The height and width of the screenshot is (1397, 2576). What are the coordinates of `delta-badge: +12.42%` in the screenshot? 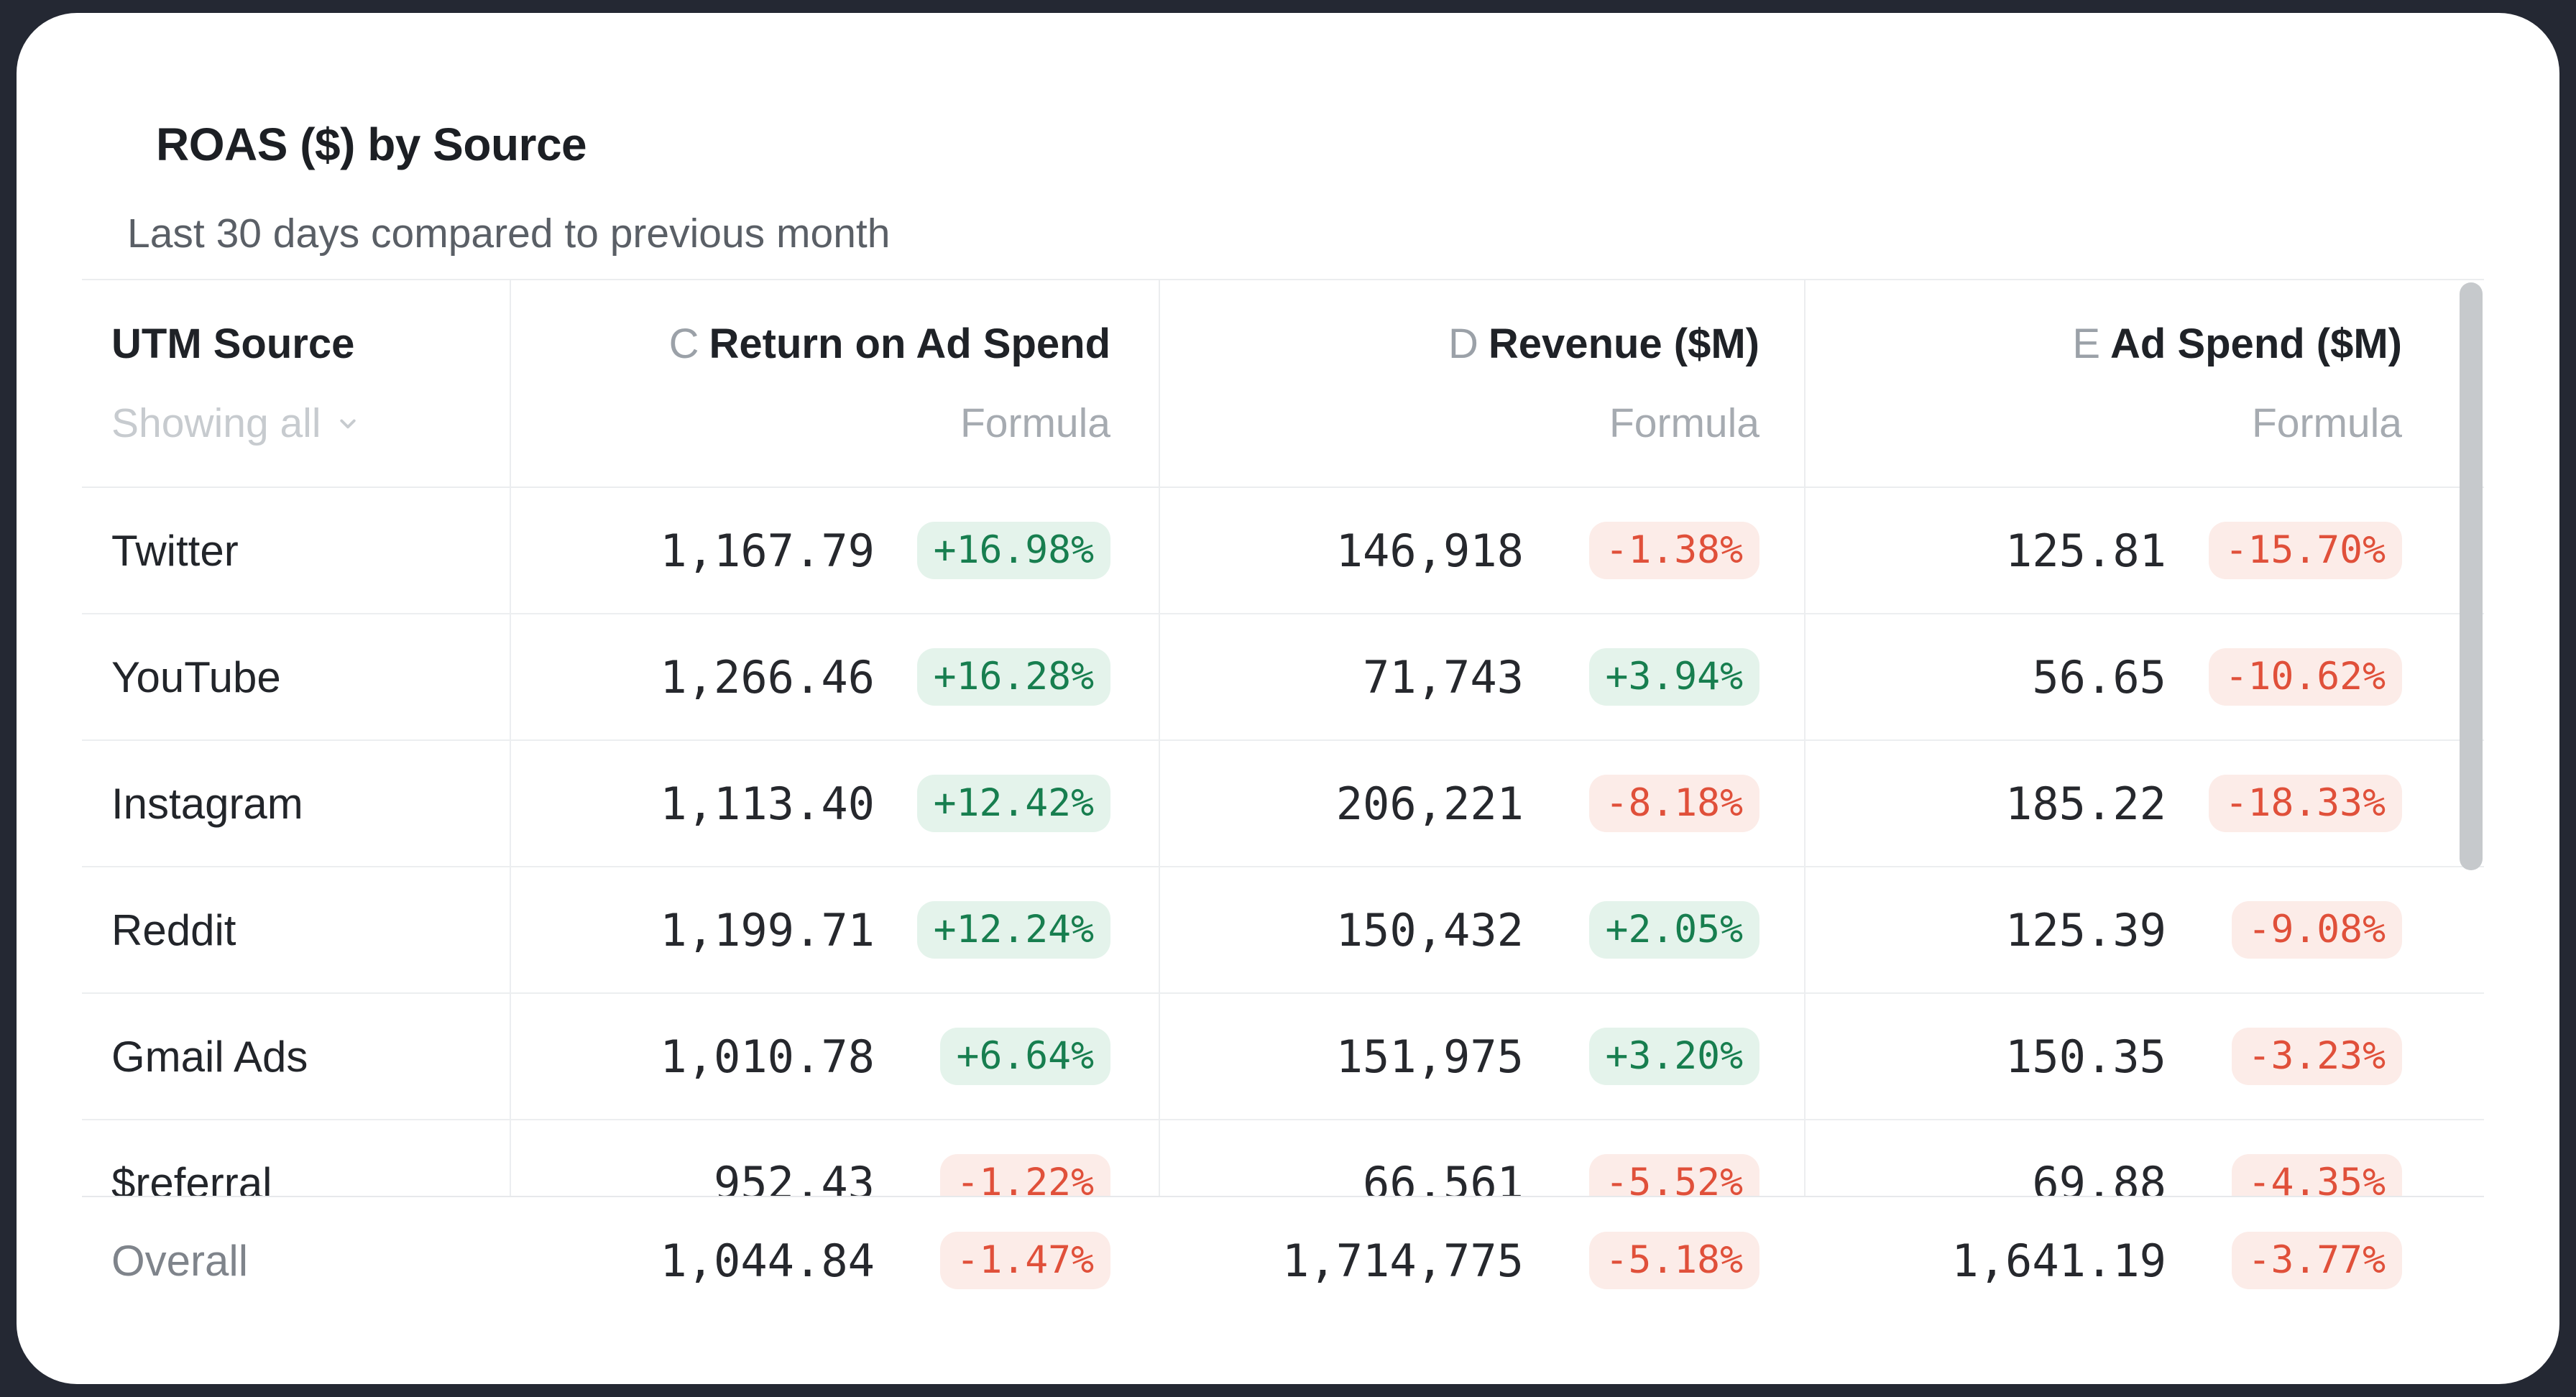 It's located at (1013, 803).